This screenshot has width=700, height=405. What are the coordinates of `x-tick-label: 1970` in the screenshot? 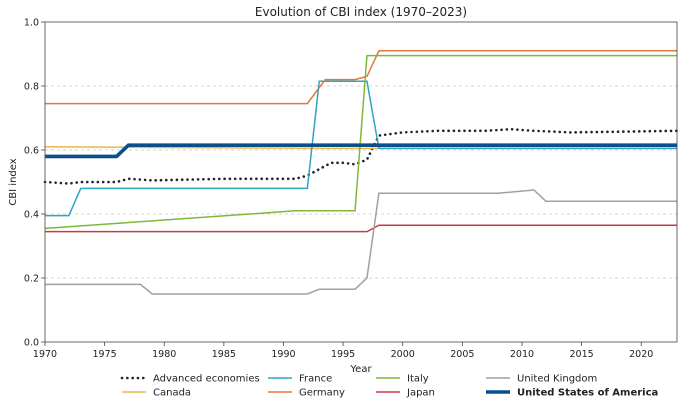 It's located at (45, 354).